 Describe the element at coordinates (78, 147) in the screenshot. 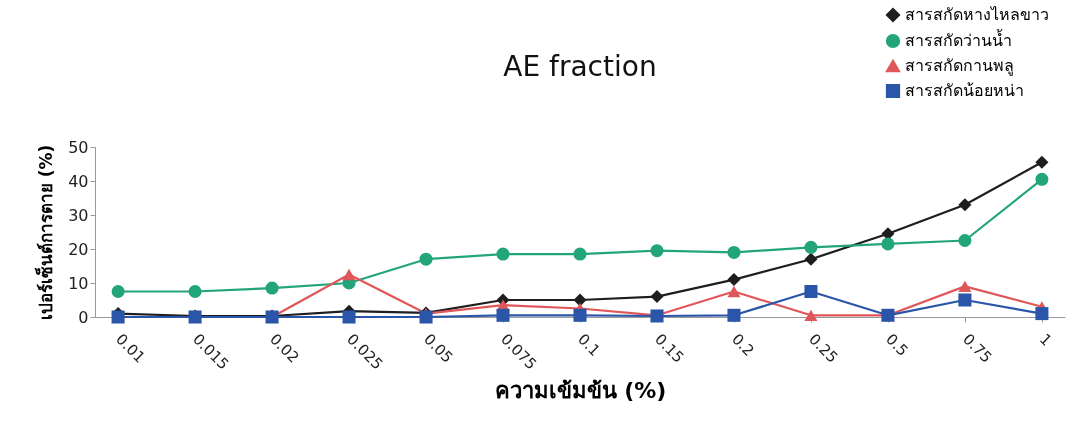

I see `y-tick-label: 50` at that location.